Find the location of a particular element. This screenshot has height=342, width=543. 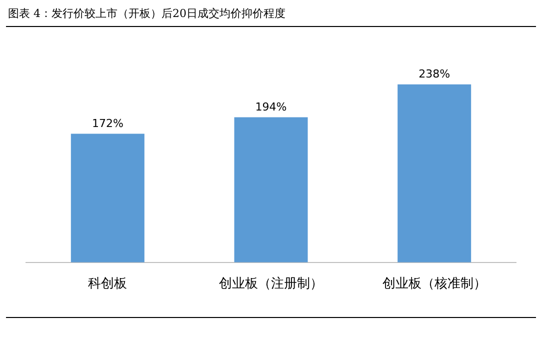

x-tick-label: 科创板 is located at coordinates (108, 284).